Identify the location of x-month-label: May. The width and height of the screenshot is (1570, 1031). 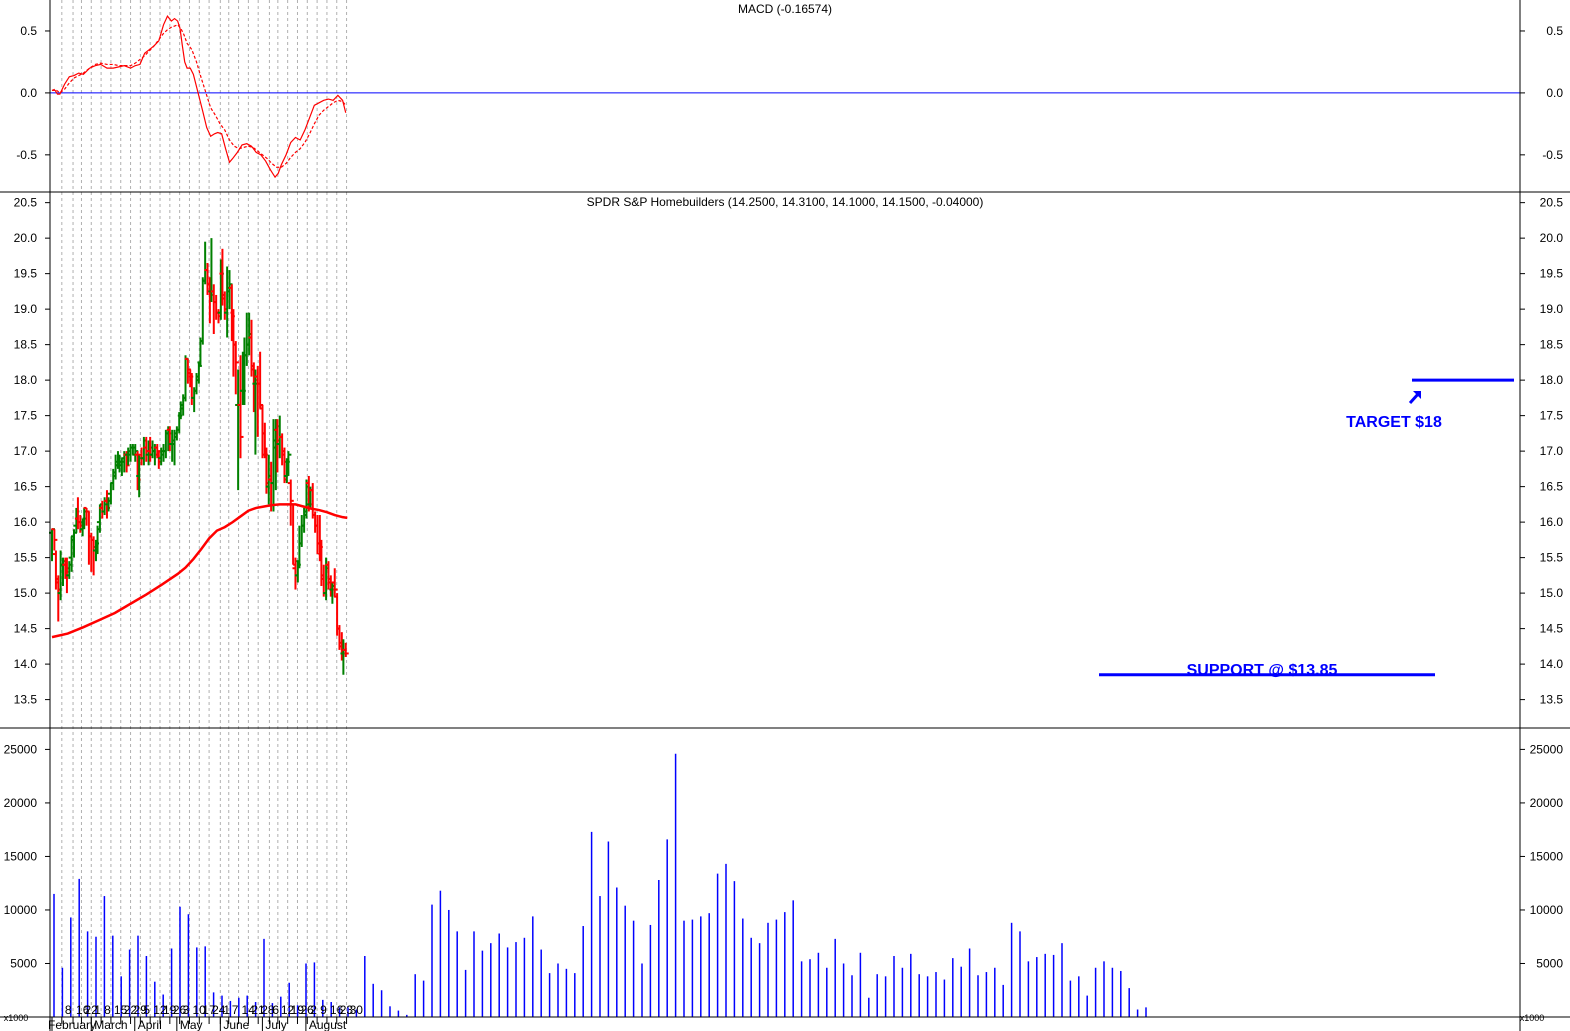
(191, 1024).